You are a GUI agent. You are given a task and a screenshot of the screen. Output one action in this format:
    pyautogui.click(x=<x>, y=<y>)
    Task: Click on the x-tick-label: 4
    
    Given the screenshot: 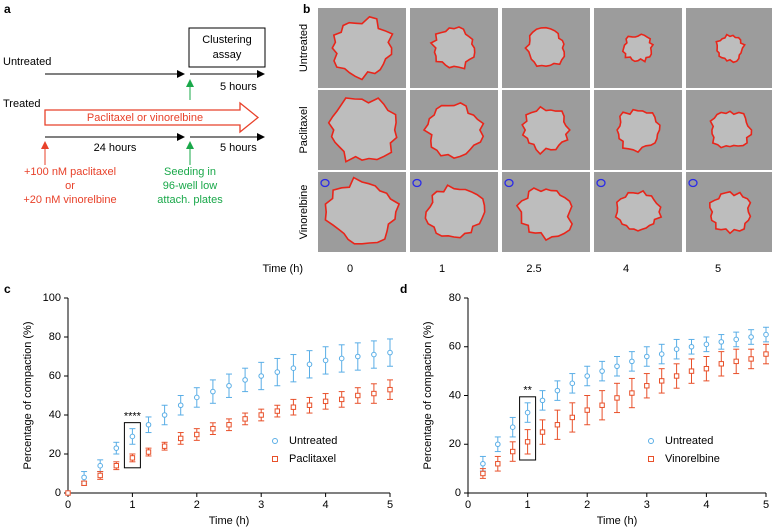 What is the action you would take?
    pyautogui.click(x=326, y=505)
    